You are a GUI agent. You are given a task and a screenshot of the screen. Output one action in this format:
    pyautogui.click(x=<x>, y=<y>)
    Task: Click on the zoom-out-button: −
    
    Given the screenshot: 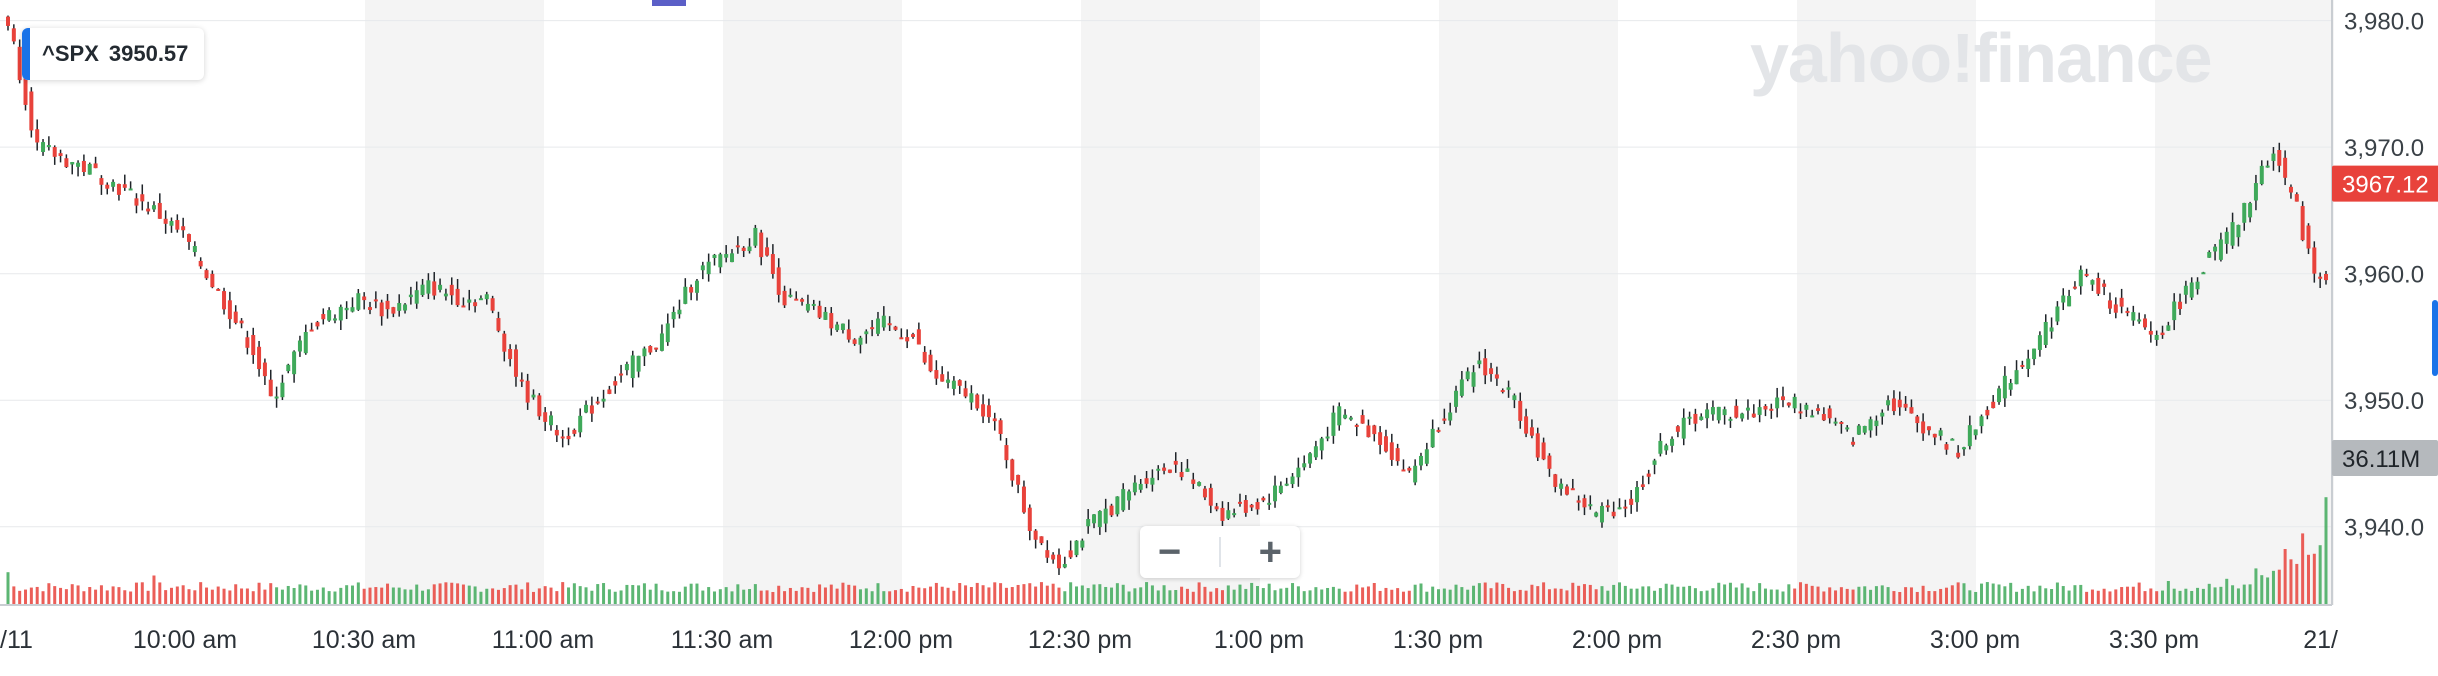 What is the action you would take?
    pyautogui.click(x=1170, y=552)
    